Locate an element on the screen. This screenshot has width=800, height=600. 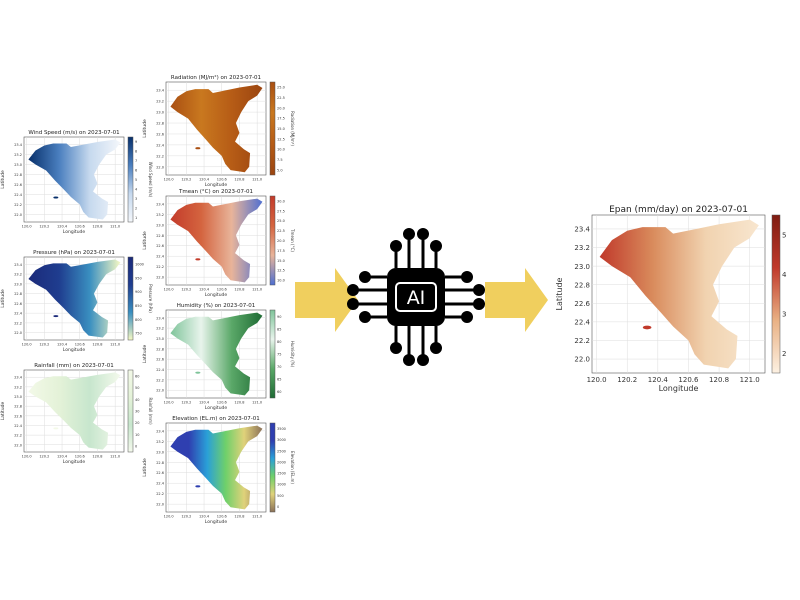
map-title: Elevation (EL.m) on 2023-07-01 is located at coordinates (216, 419).